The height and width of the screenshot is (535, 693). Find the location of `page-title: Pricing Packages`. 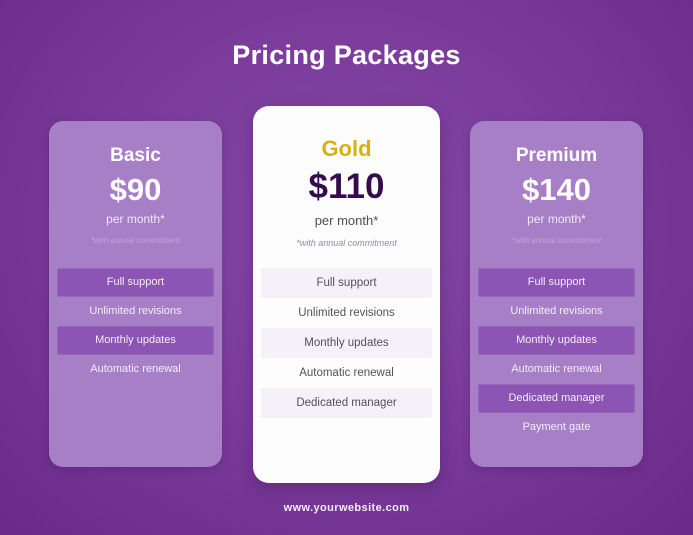

page-title: Pricing Packages is located at coordinates (346, 55).